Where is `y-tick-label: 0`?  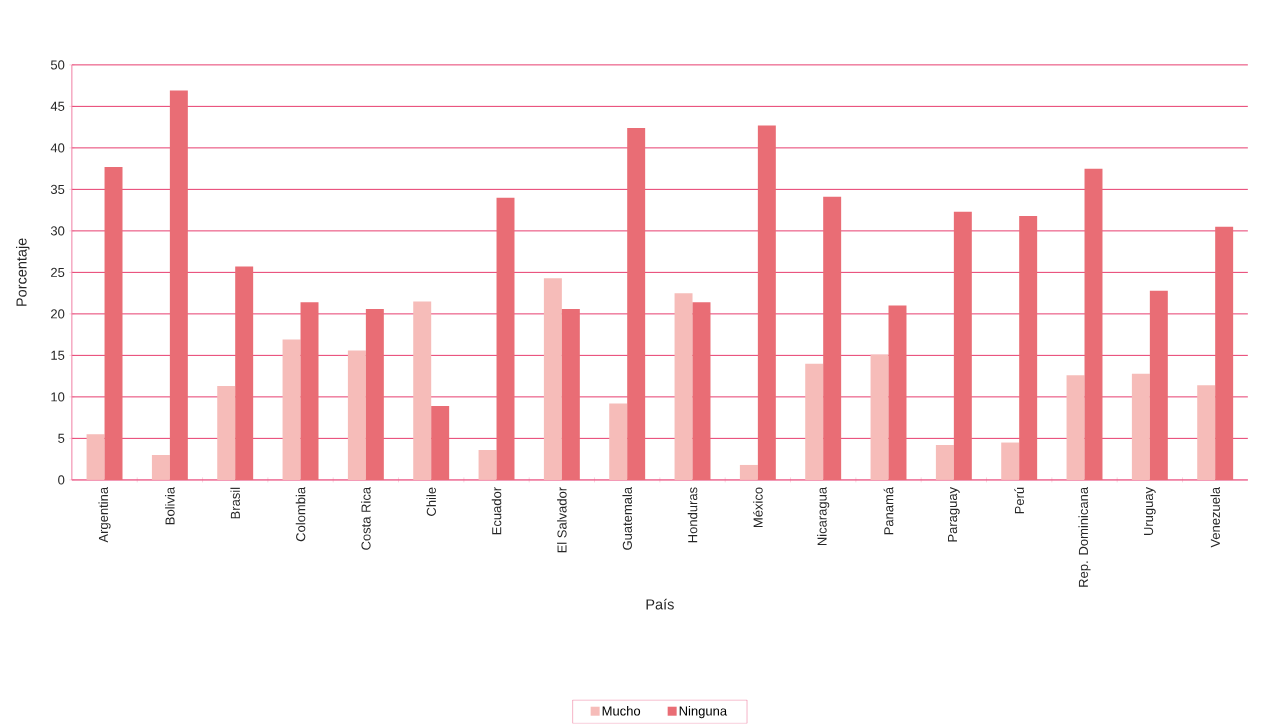
y-tick-label: 0 is located at coordinates (61, 480).